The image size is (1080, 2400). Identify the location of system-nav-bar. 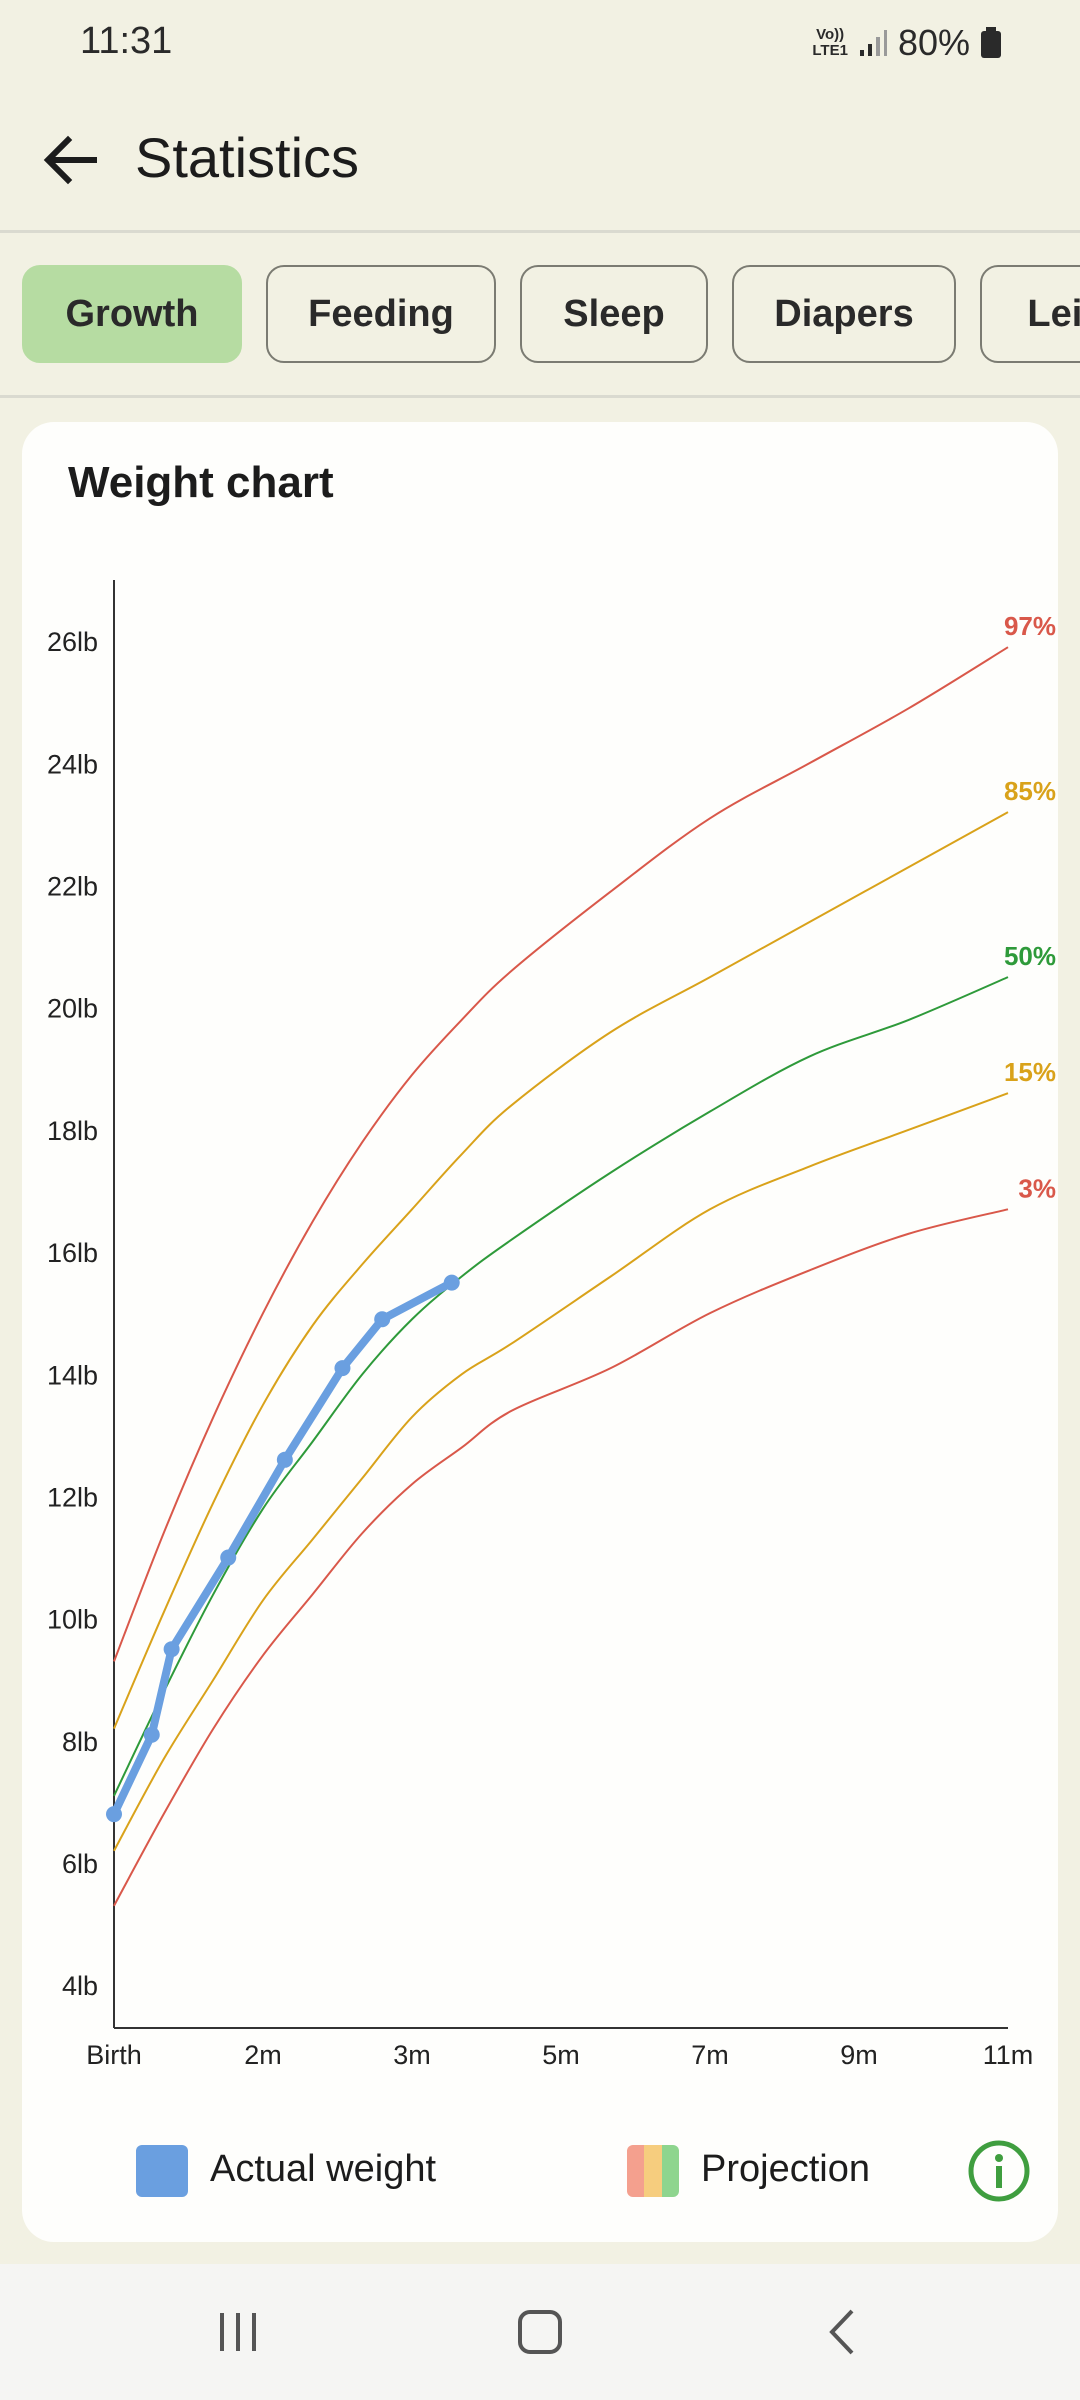
(540, 2332).